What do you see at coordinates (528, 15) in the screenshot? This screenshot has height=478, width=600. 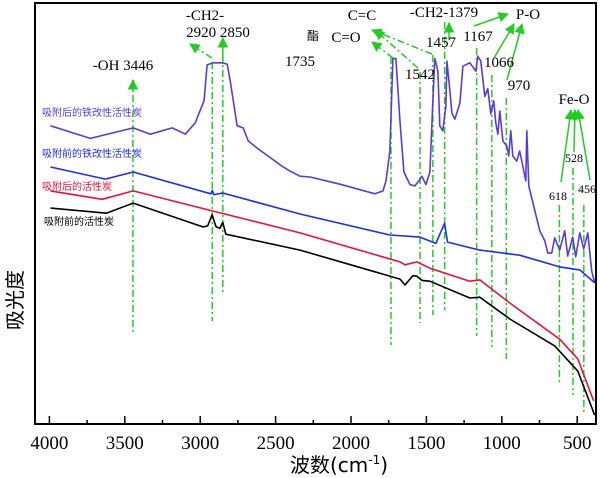 I see `annotation-po: P-O` at bounding box center [528, 15].